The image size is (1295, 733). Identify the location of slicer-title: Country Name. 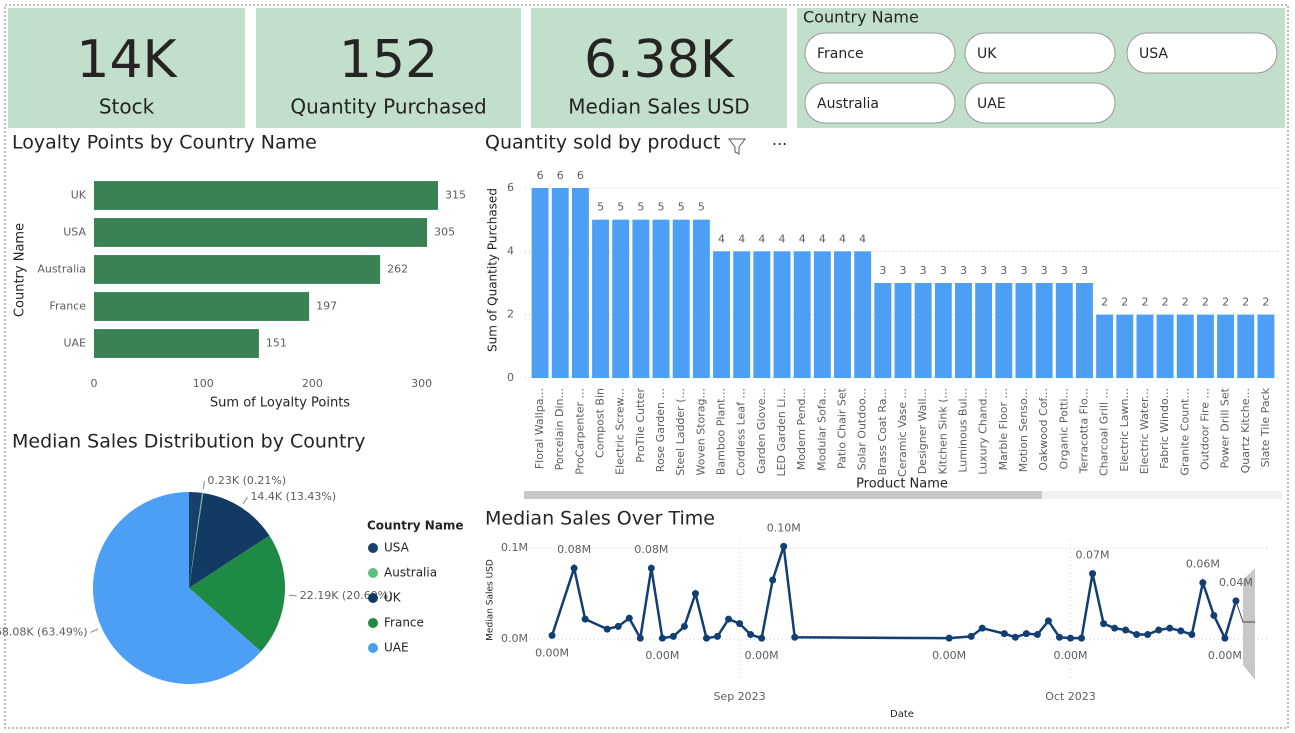
(861, 17).